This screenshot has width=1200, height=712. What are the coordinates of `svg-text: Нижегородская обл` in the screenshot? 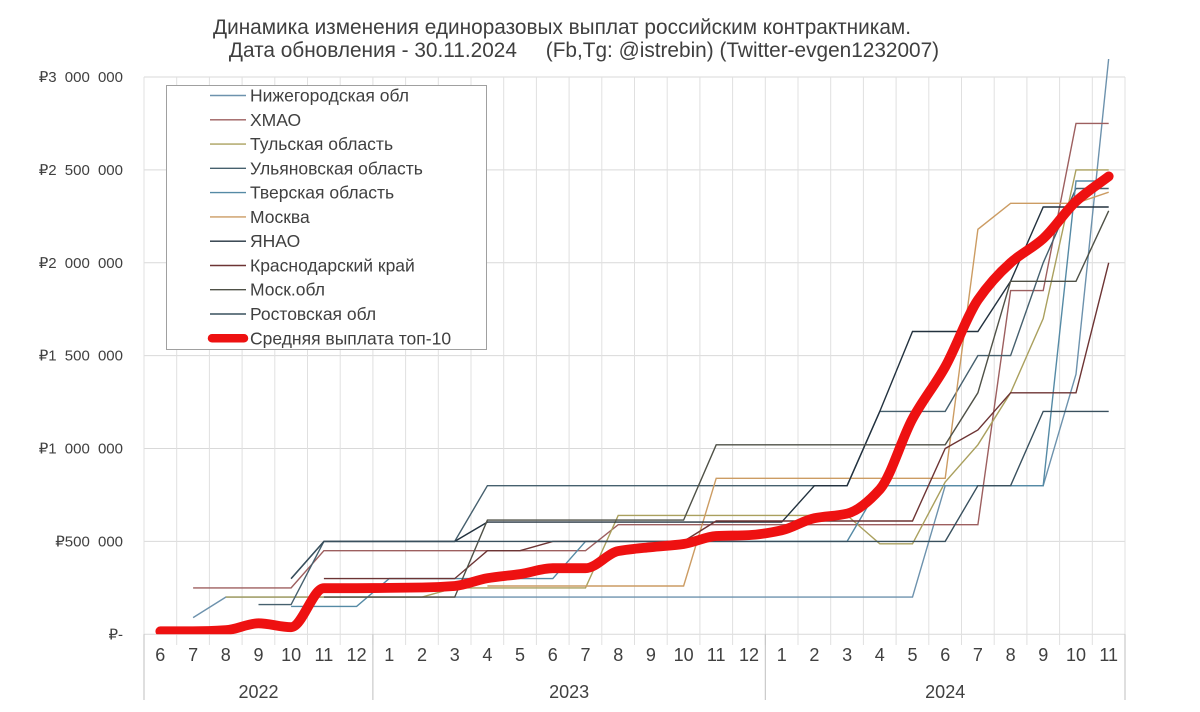 It's located at (329, 96).